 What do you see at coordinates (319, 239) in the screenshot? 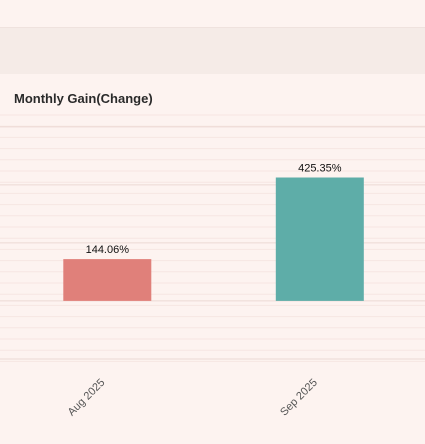
I see `bar-sep-2025` at bounding box center [319, 239].